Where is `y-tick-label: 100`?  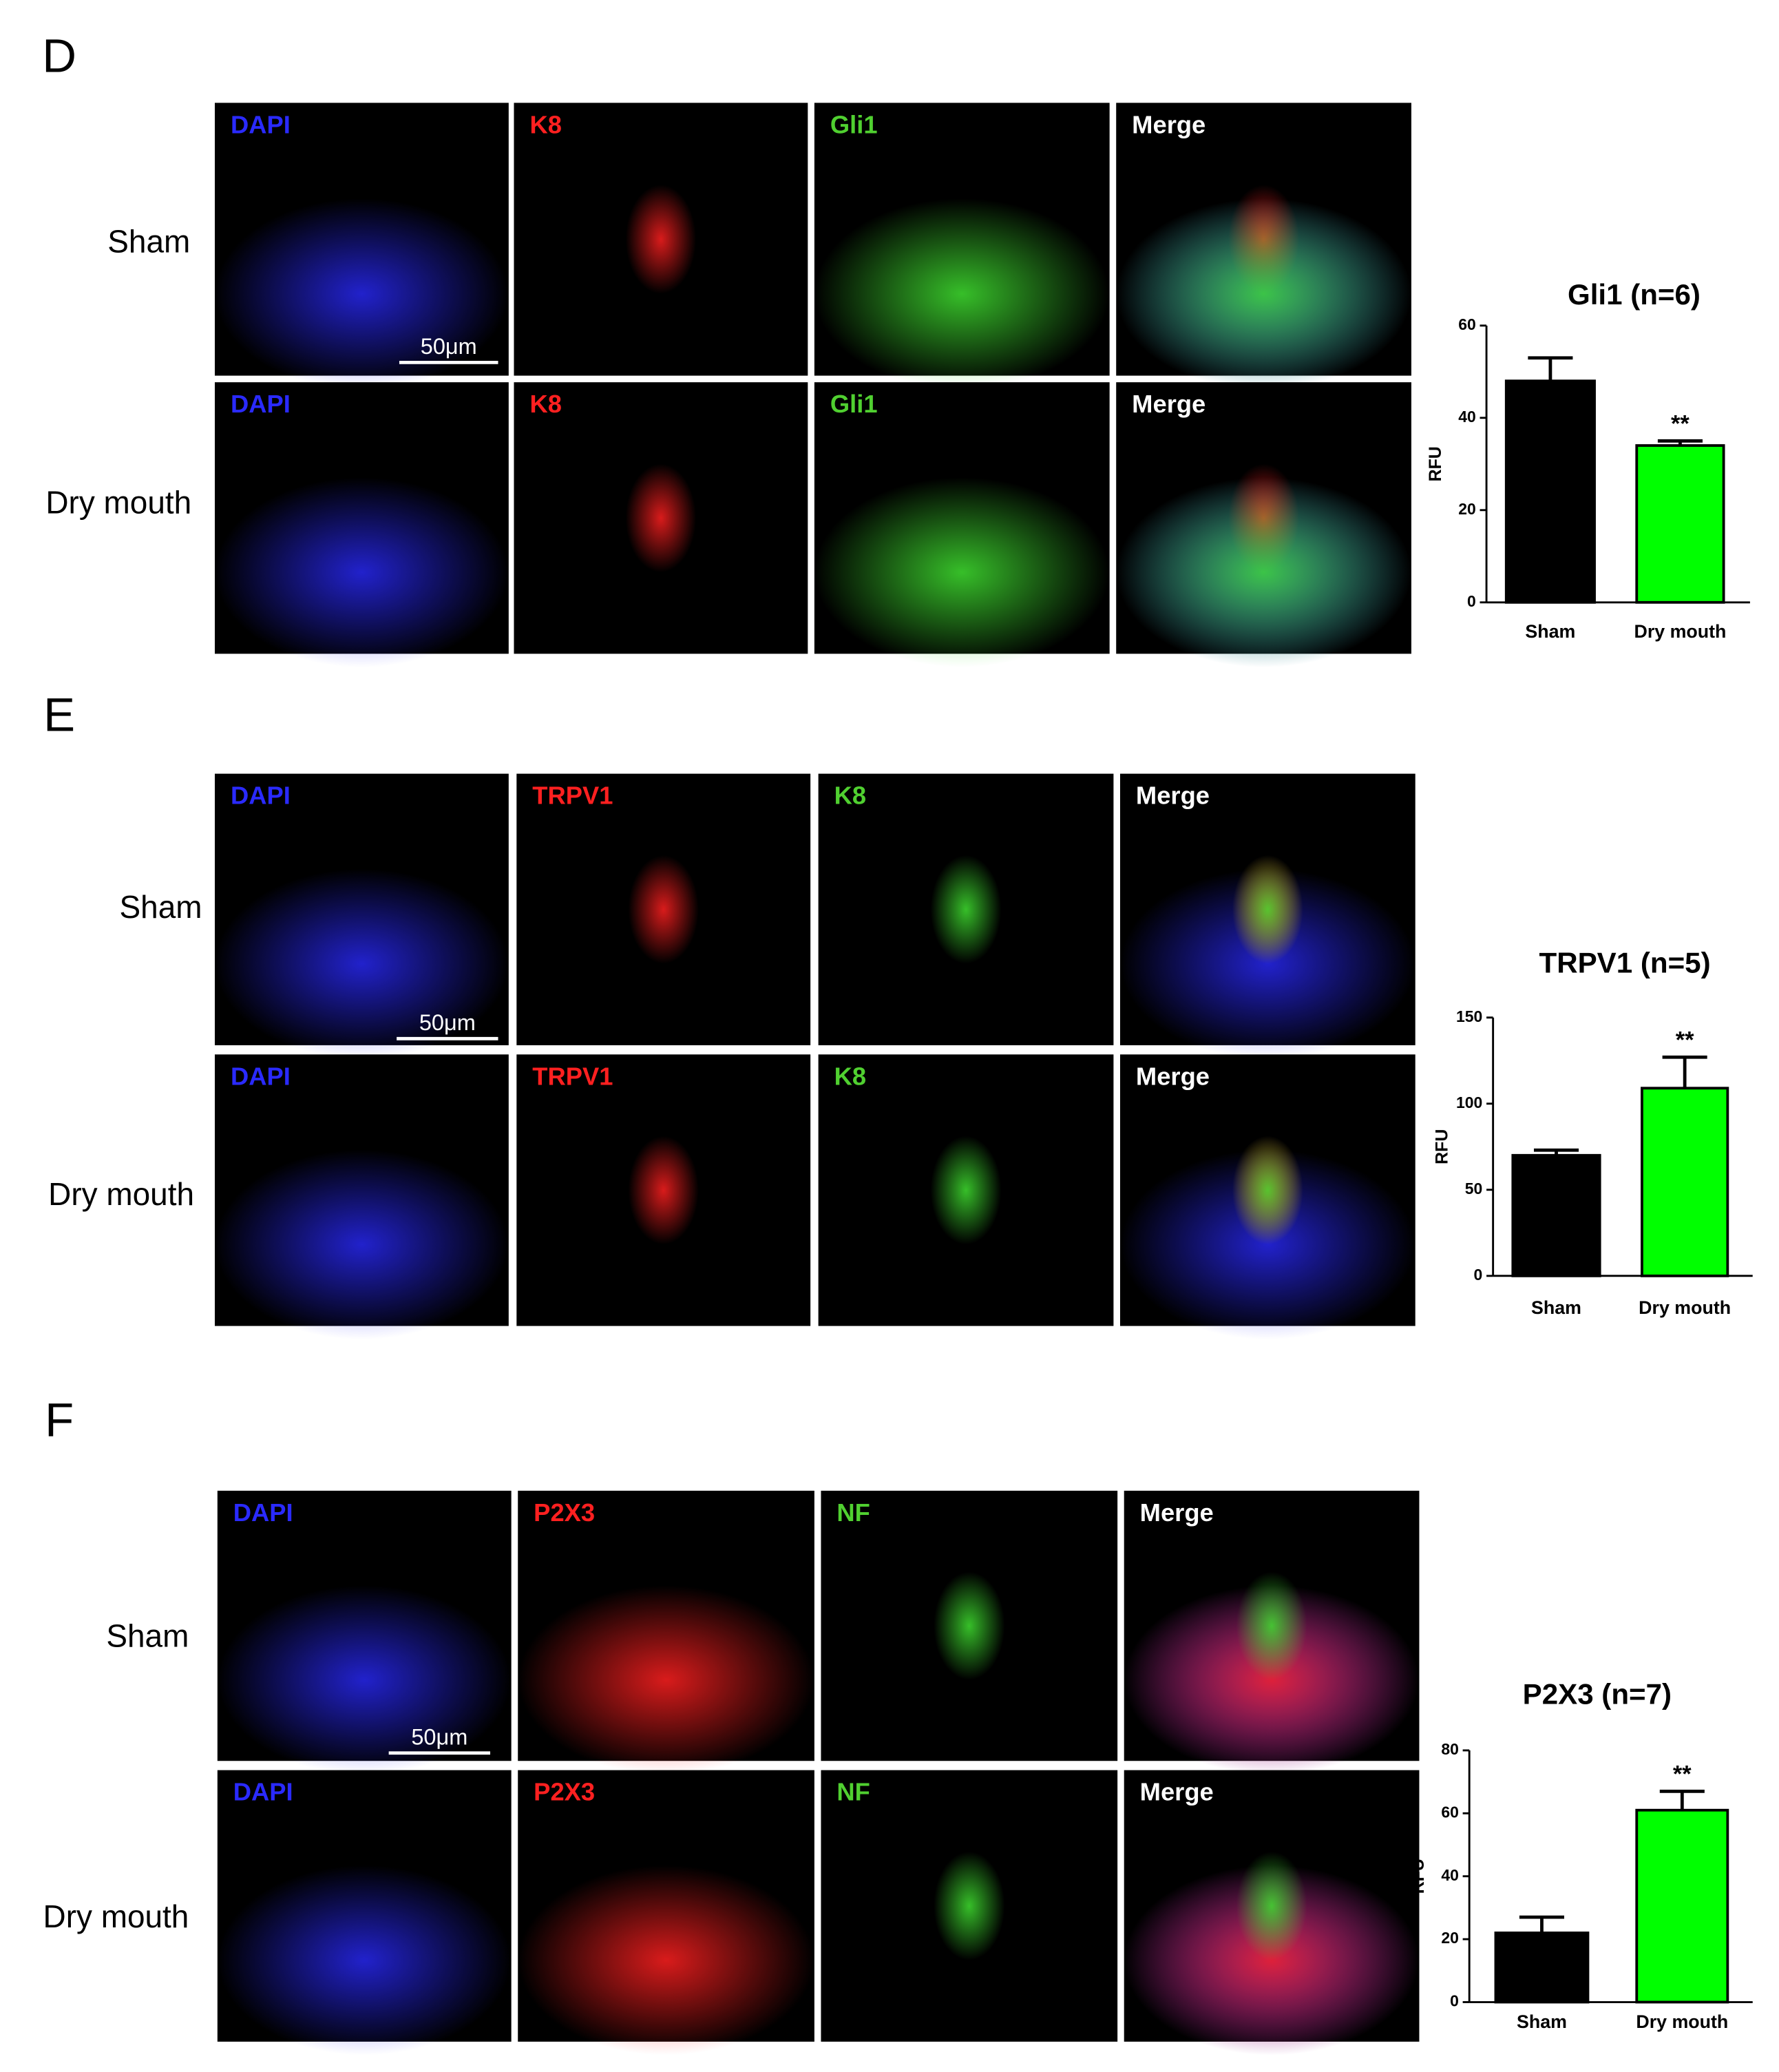
y-tick-label: 100 is located at coordinates (1469, 1102).